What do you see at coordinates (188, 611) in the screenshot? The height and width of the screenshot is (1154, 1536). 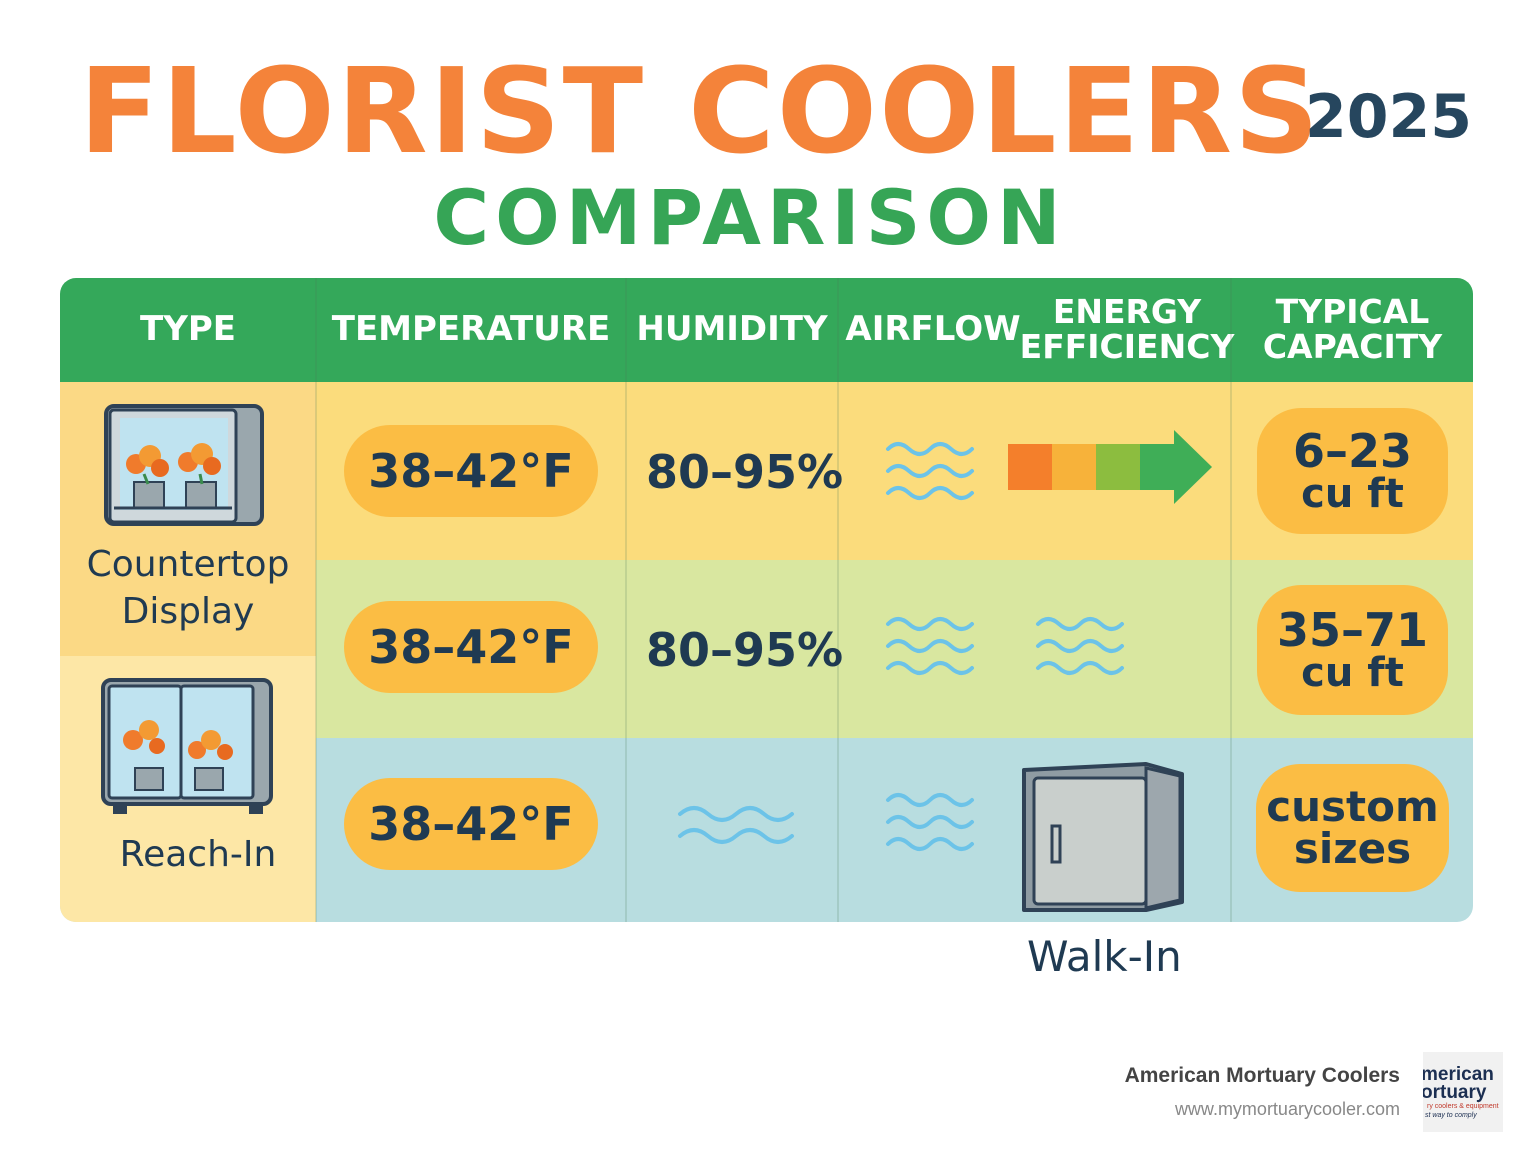 I see `type-label-line2: Display` at bounding box center [188, 611].